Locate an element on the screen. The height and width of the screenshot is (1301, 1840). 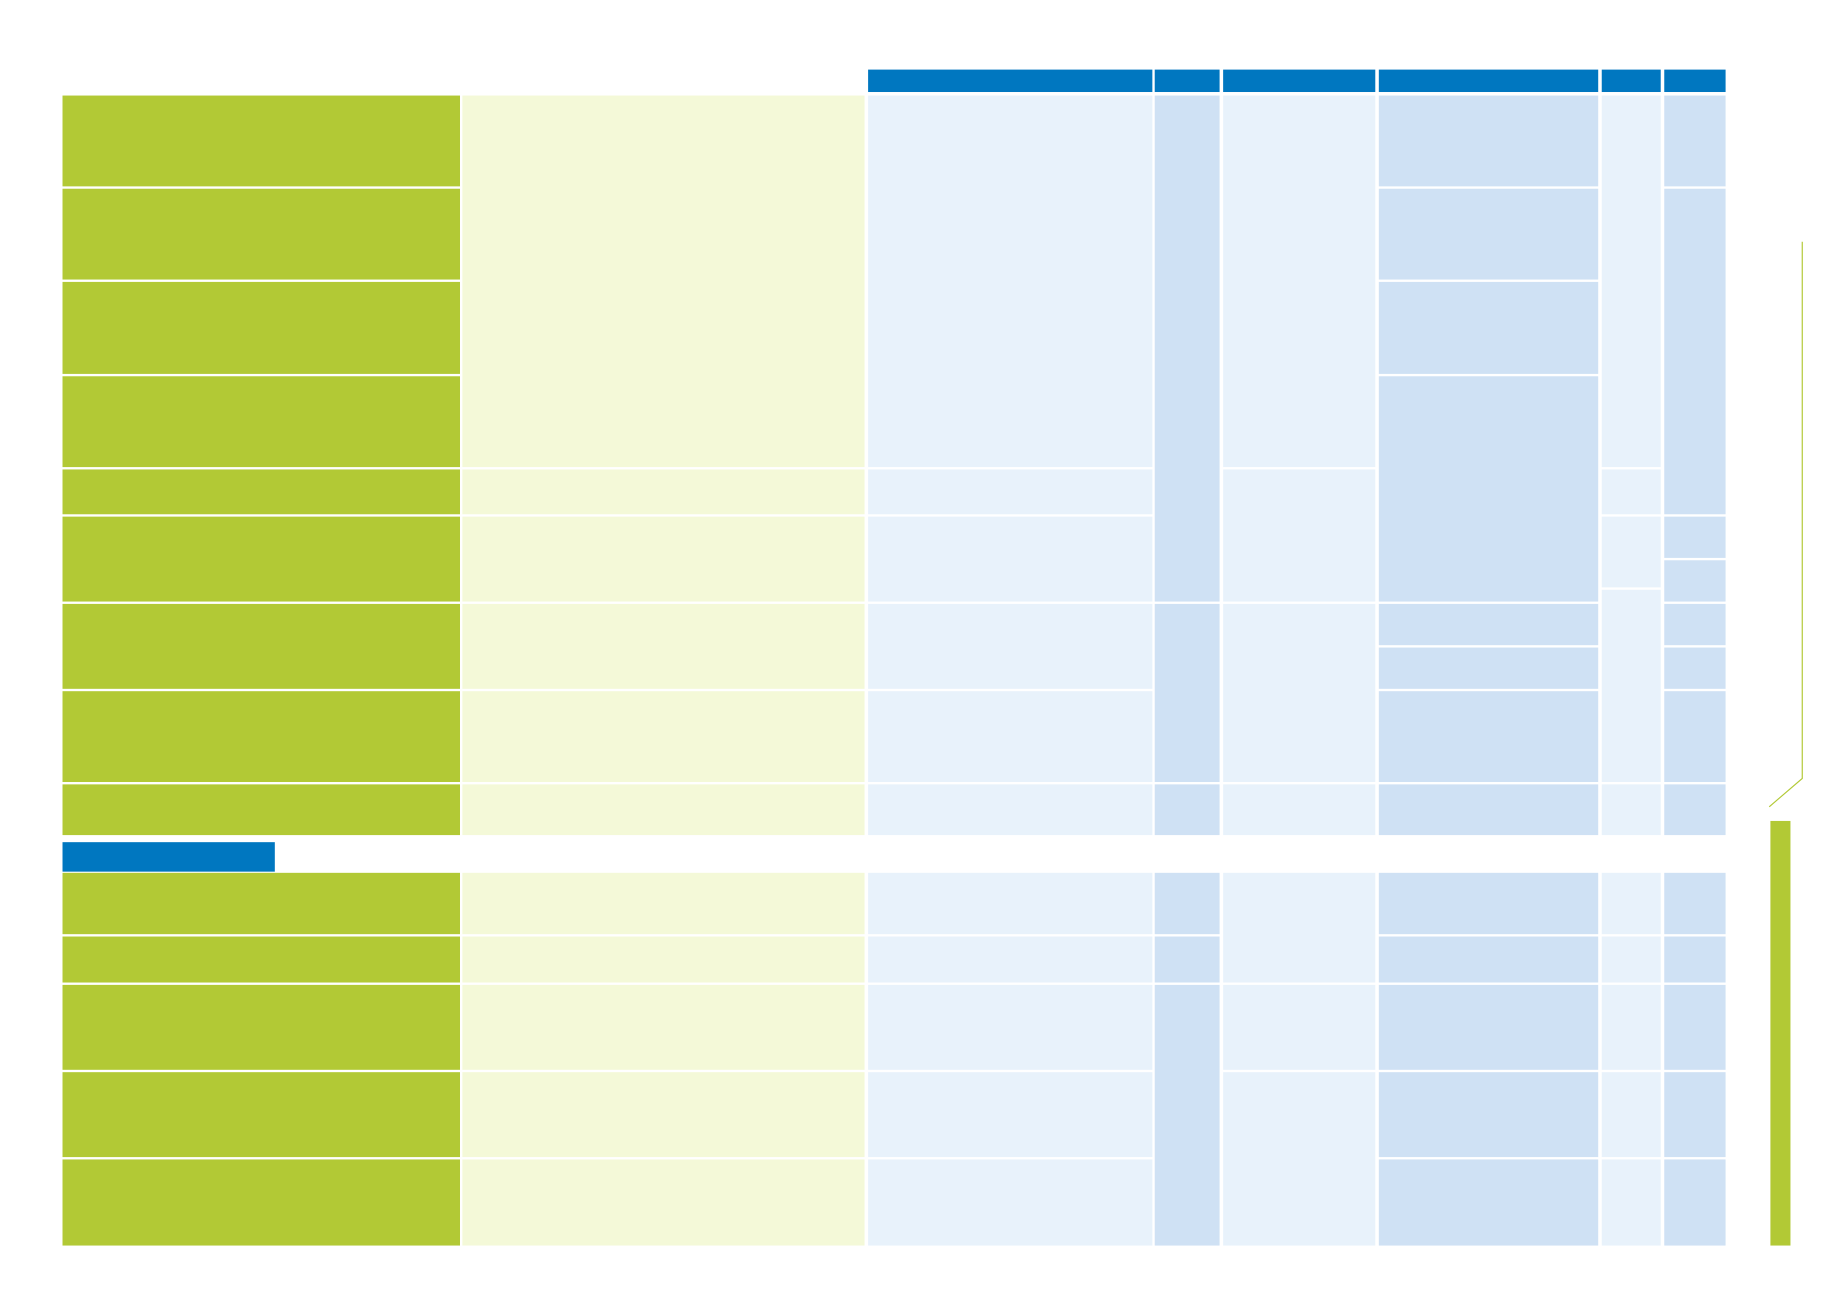
side-bar is located at coordinates (1780, 1033).